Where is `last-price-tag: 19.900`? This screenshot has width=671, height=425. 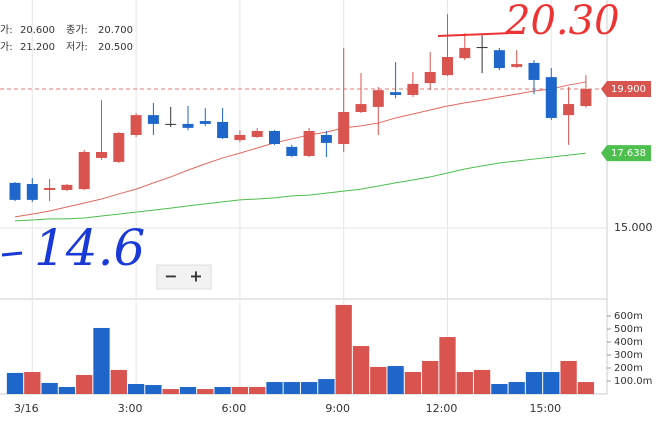
last-price-tag: 19.900 is located at coordinates (628, 89).